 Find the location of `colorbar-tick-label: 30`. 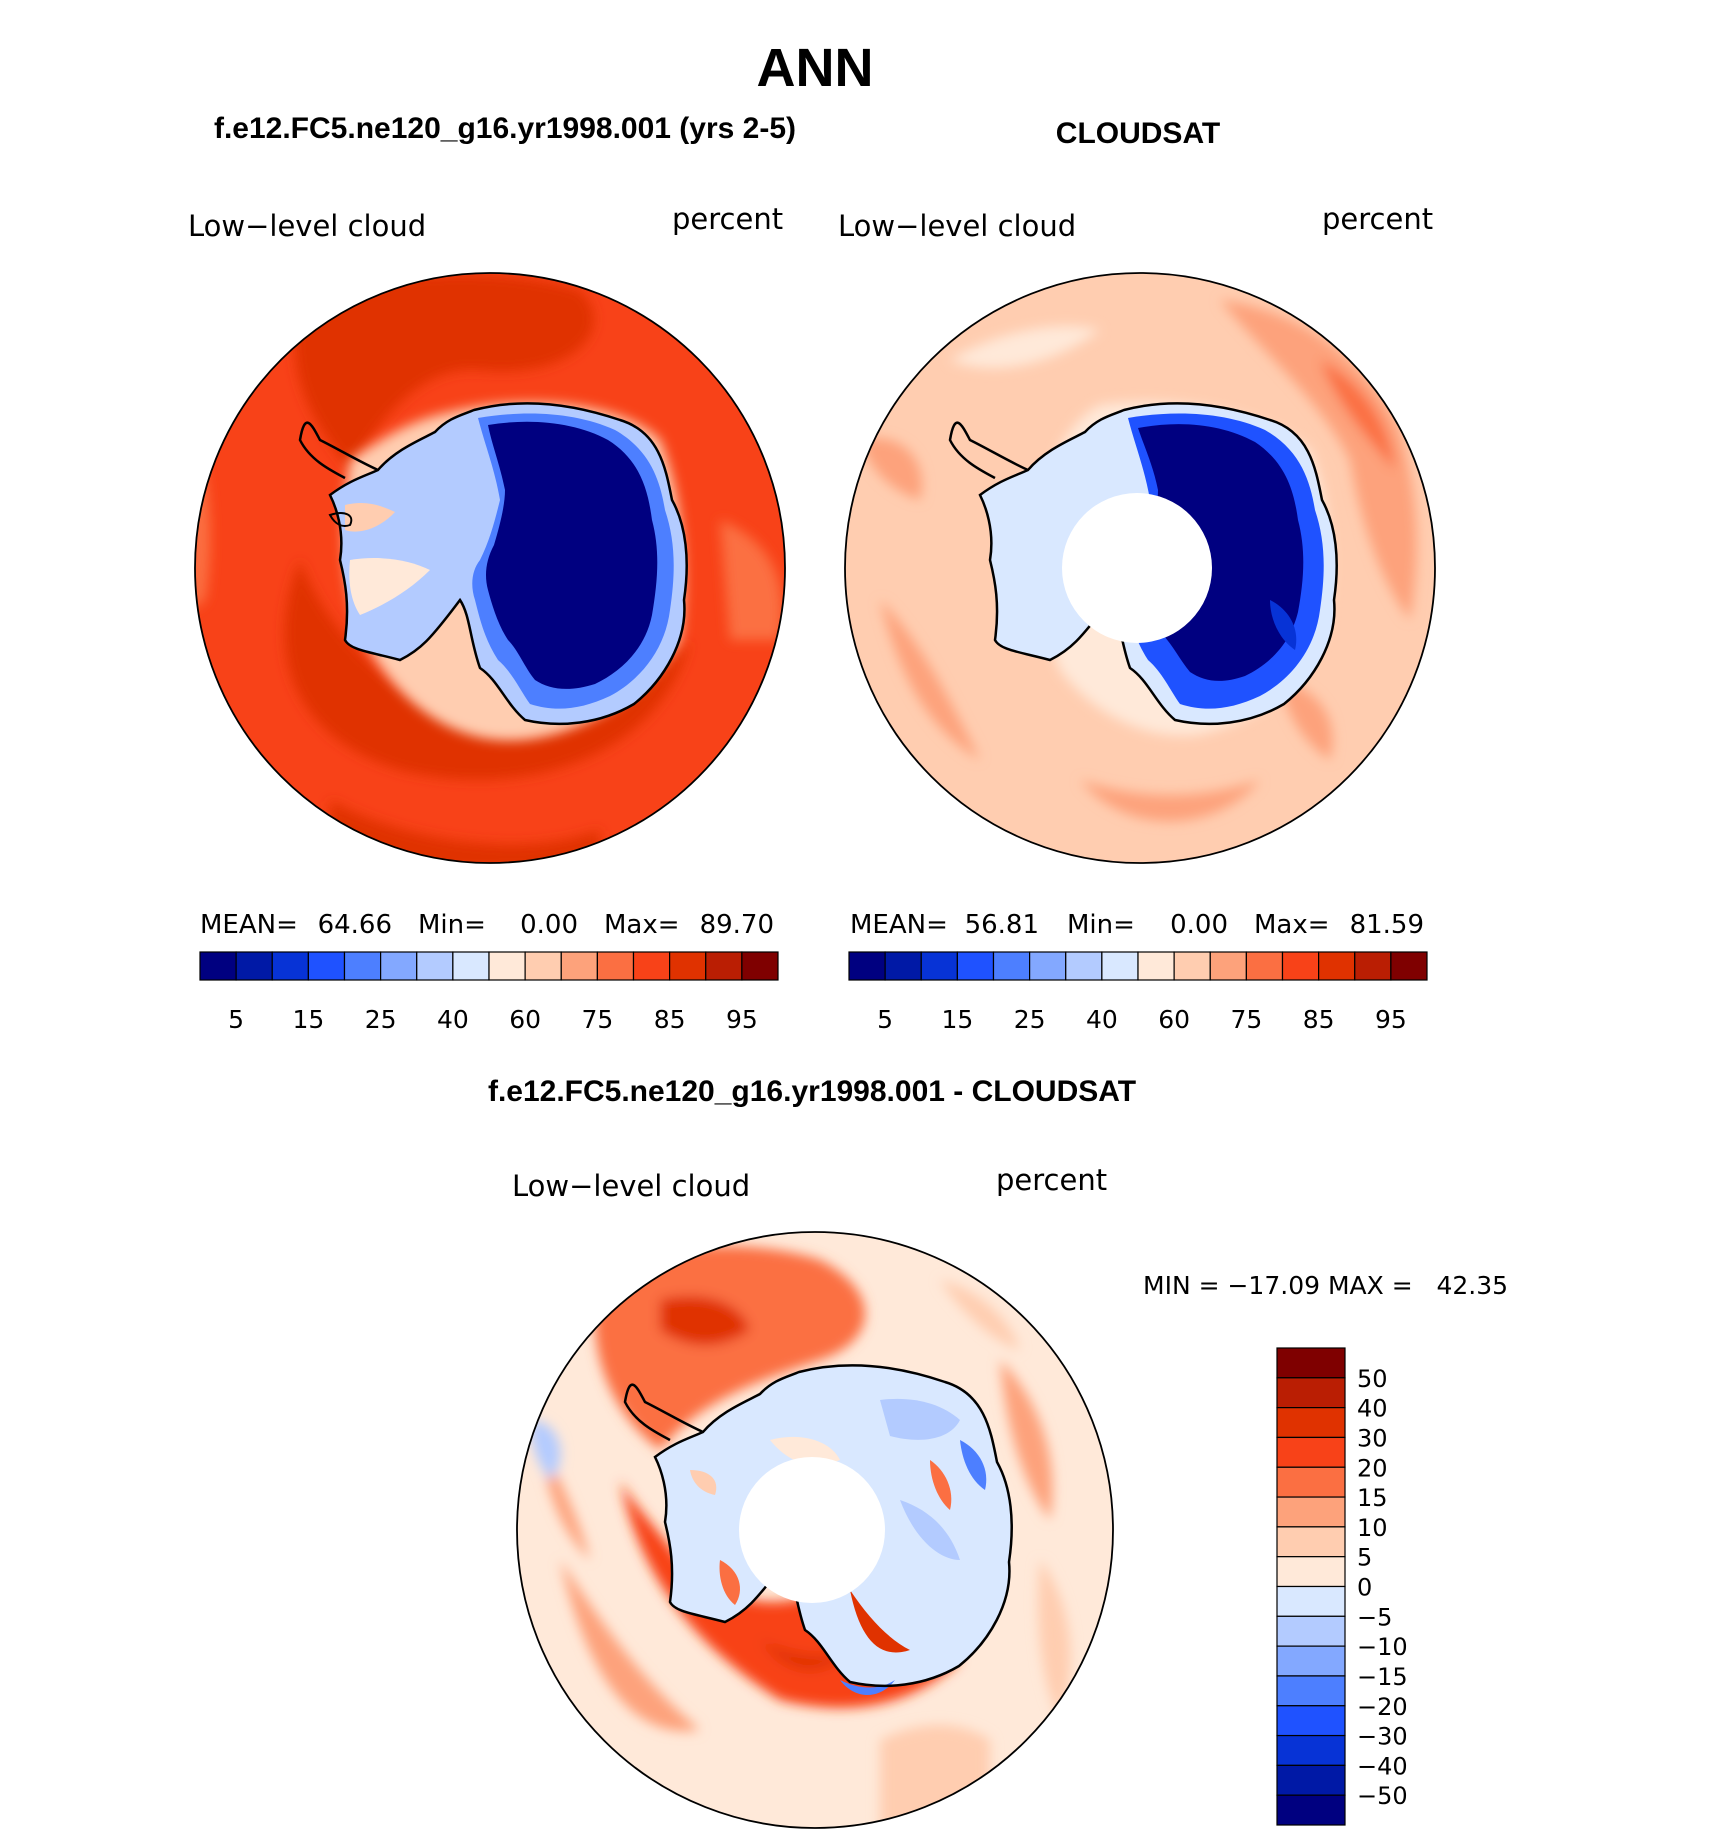

colorbar-tick-label: 30 is located at coordinates (1372, 1438).